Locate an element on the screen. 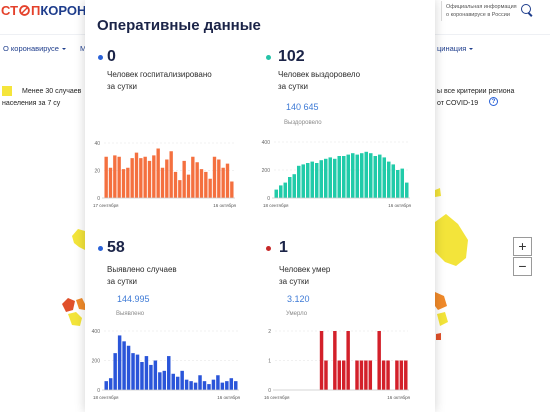  nav-item-label: цинация is located at coordinates (452, 48).